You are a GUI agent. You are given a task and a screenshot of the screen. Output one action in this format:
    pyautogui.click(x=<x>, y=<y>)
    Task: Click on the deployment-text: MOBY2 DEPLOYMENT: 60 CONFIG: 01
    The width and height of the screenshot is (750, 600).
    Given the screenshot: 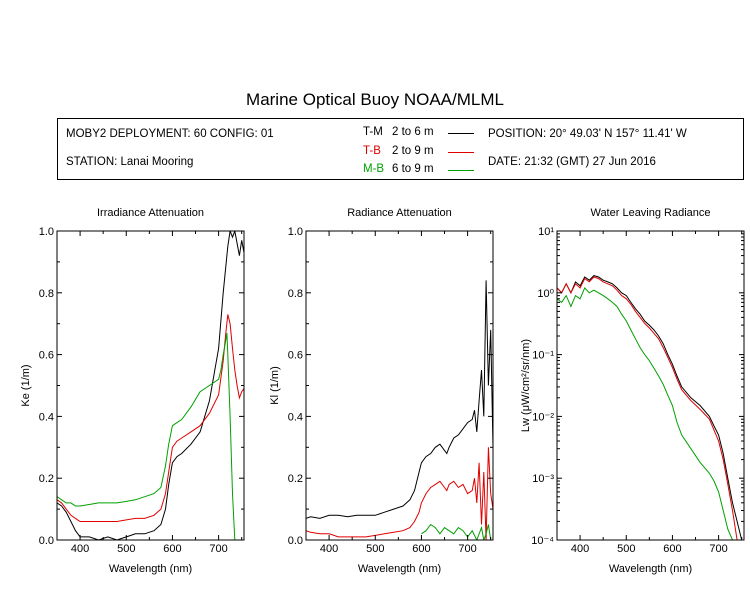 What is the action you would take?
    pyautogui.click(x=170, y=134)
    